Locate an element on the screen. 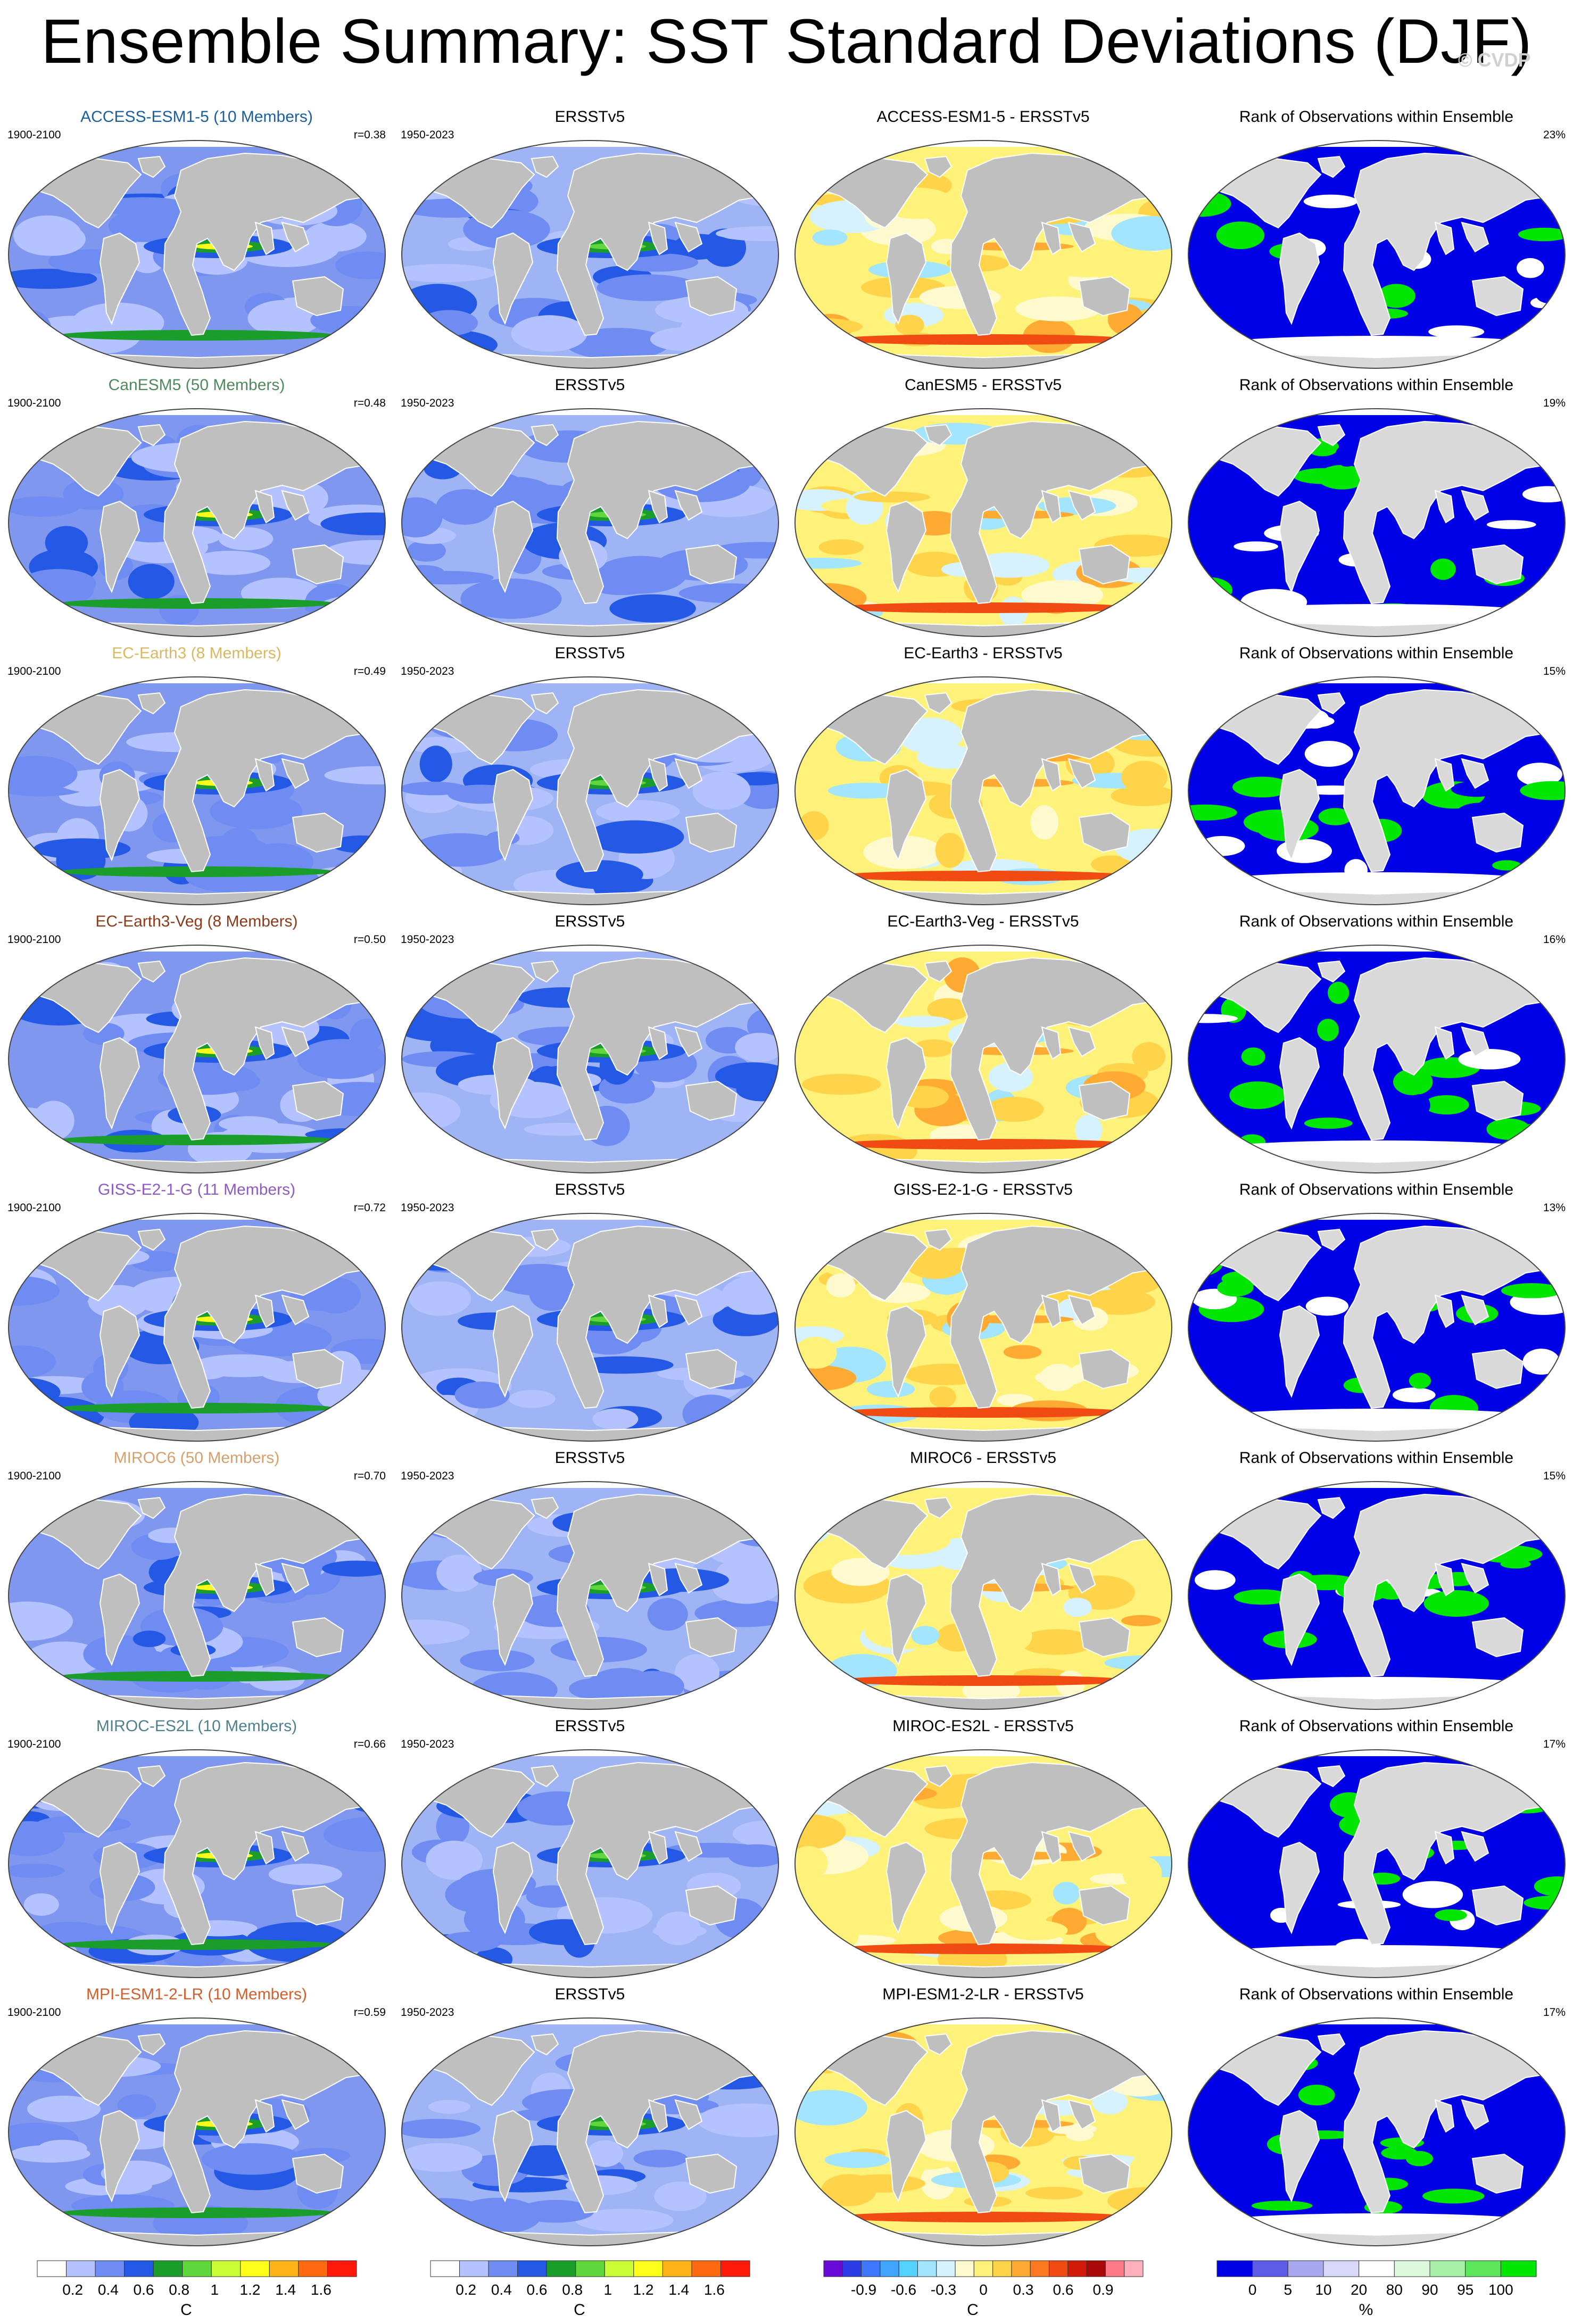  stddev-model-tick-label: 1 is located at coordinates (215, 2289).